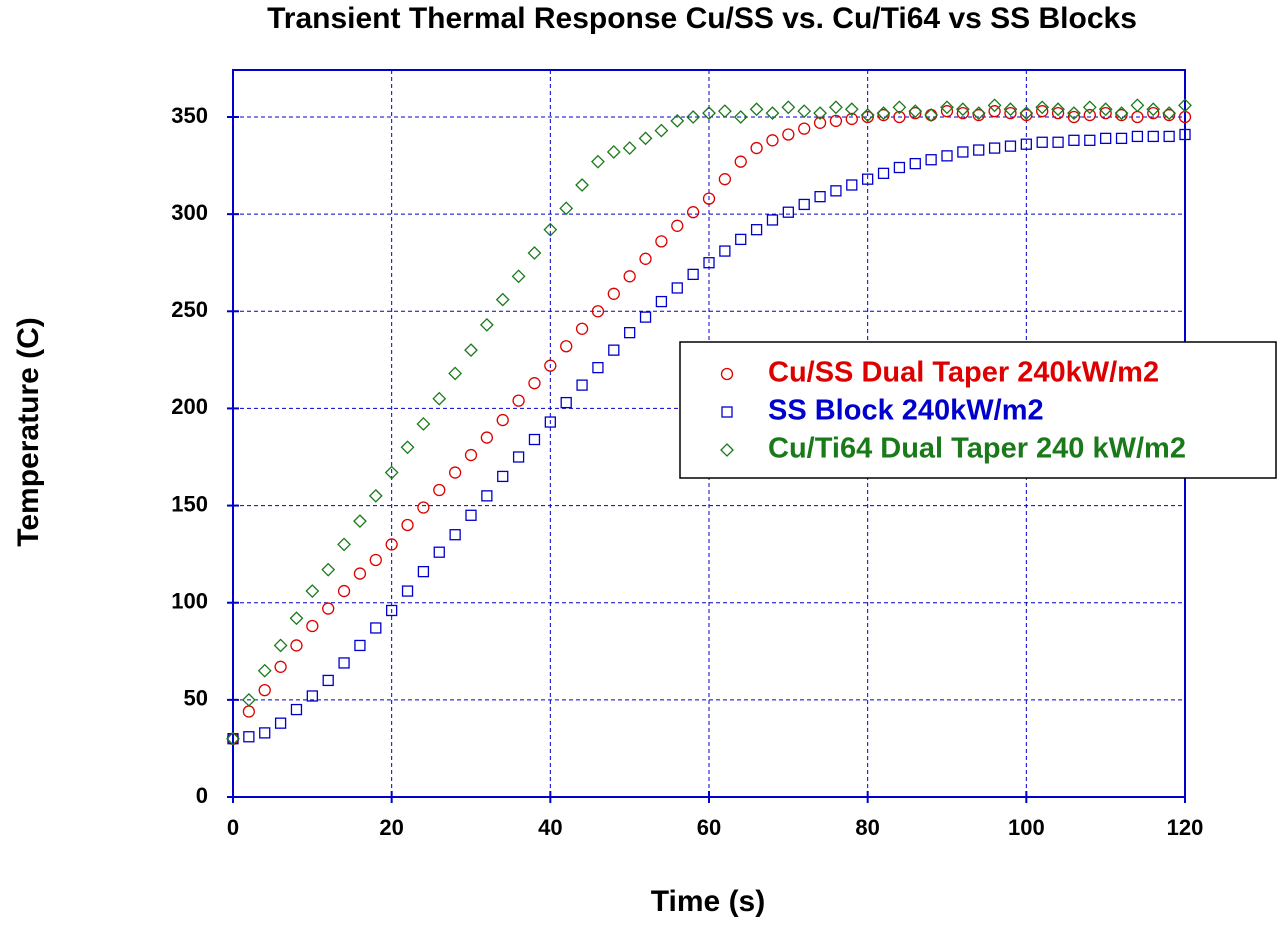  I want to click on y-tick-label: 350, so click(189, 115).